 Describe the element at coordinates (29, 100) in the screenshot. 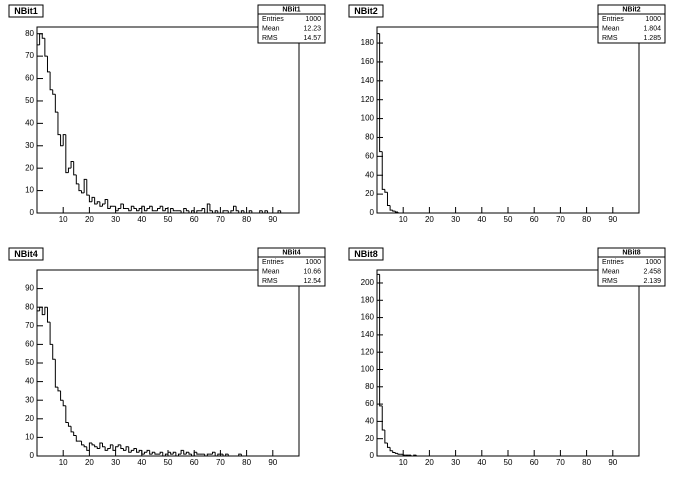

I see `y-tick-label: 50` at that location.